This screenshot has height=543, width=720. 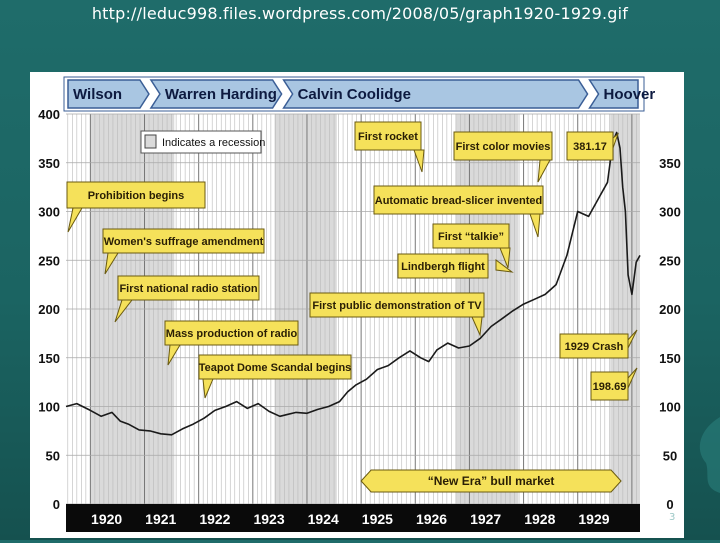 I want to click on x-tick-label: 1923, so click(x=268, y=519).